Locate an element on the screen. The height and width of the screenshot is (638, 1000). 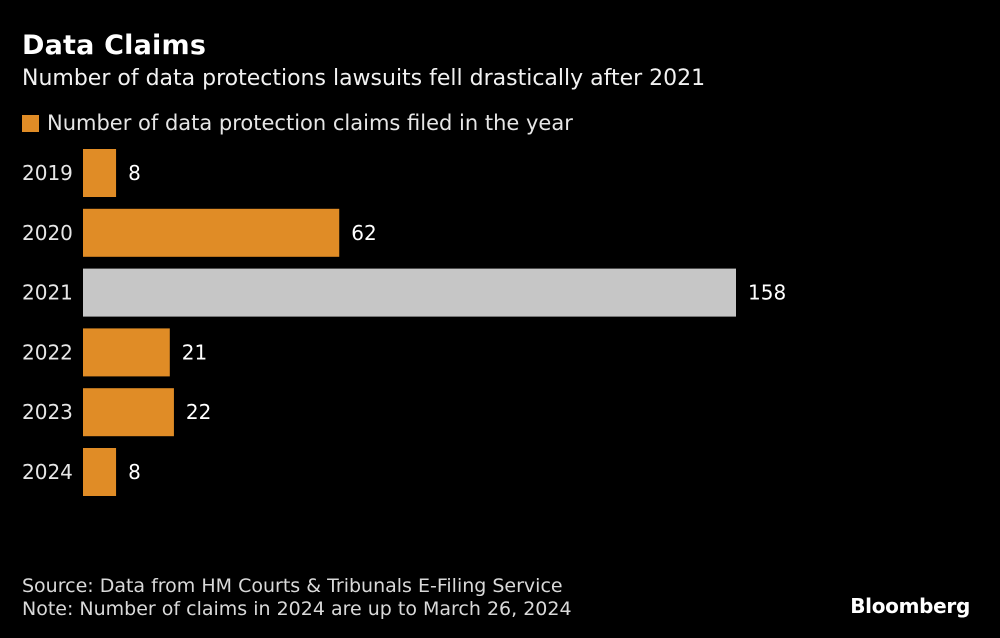
category-label-2024: 2024 is located at coordinates (47, 472).